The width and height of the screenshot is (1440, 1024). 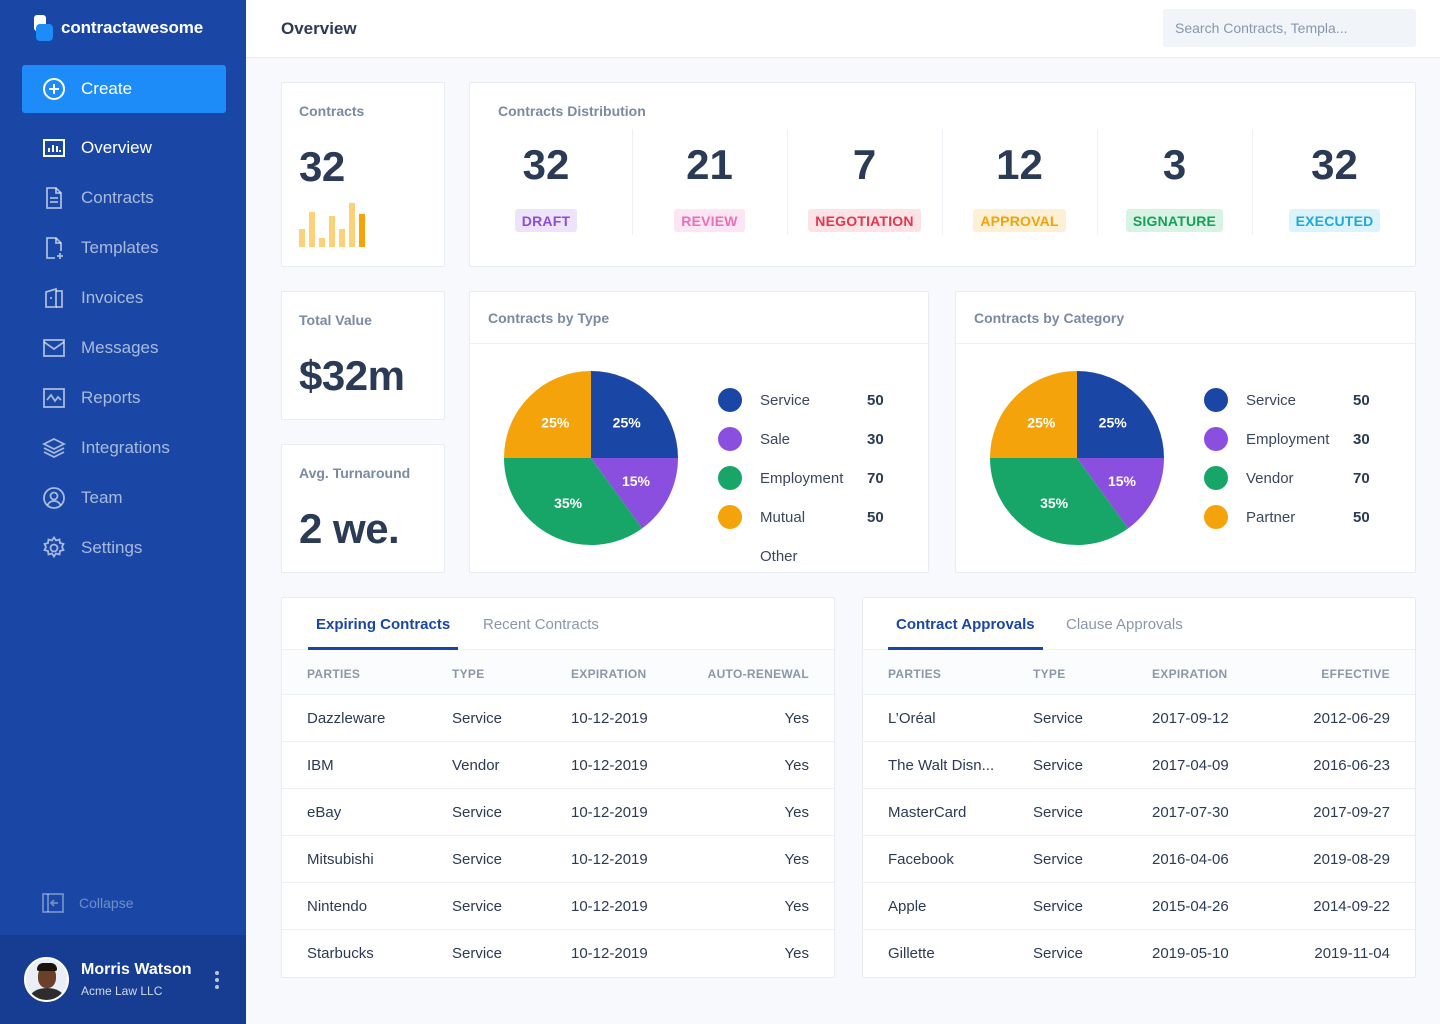 I want to click on table-cell: Mitsubishi, so click(x=340, y=859).